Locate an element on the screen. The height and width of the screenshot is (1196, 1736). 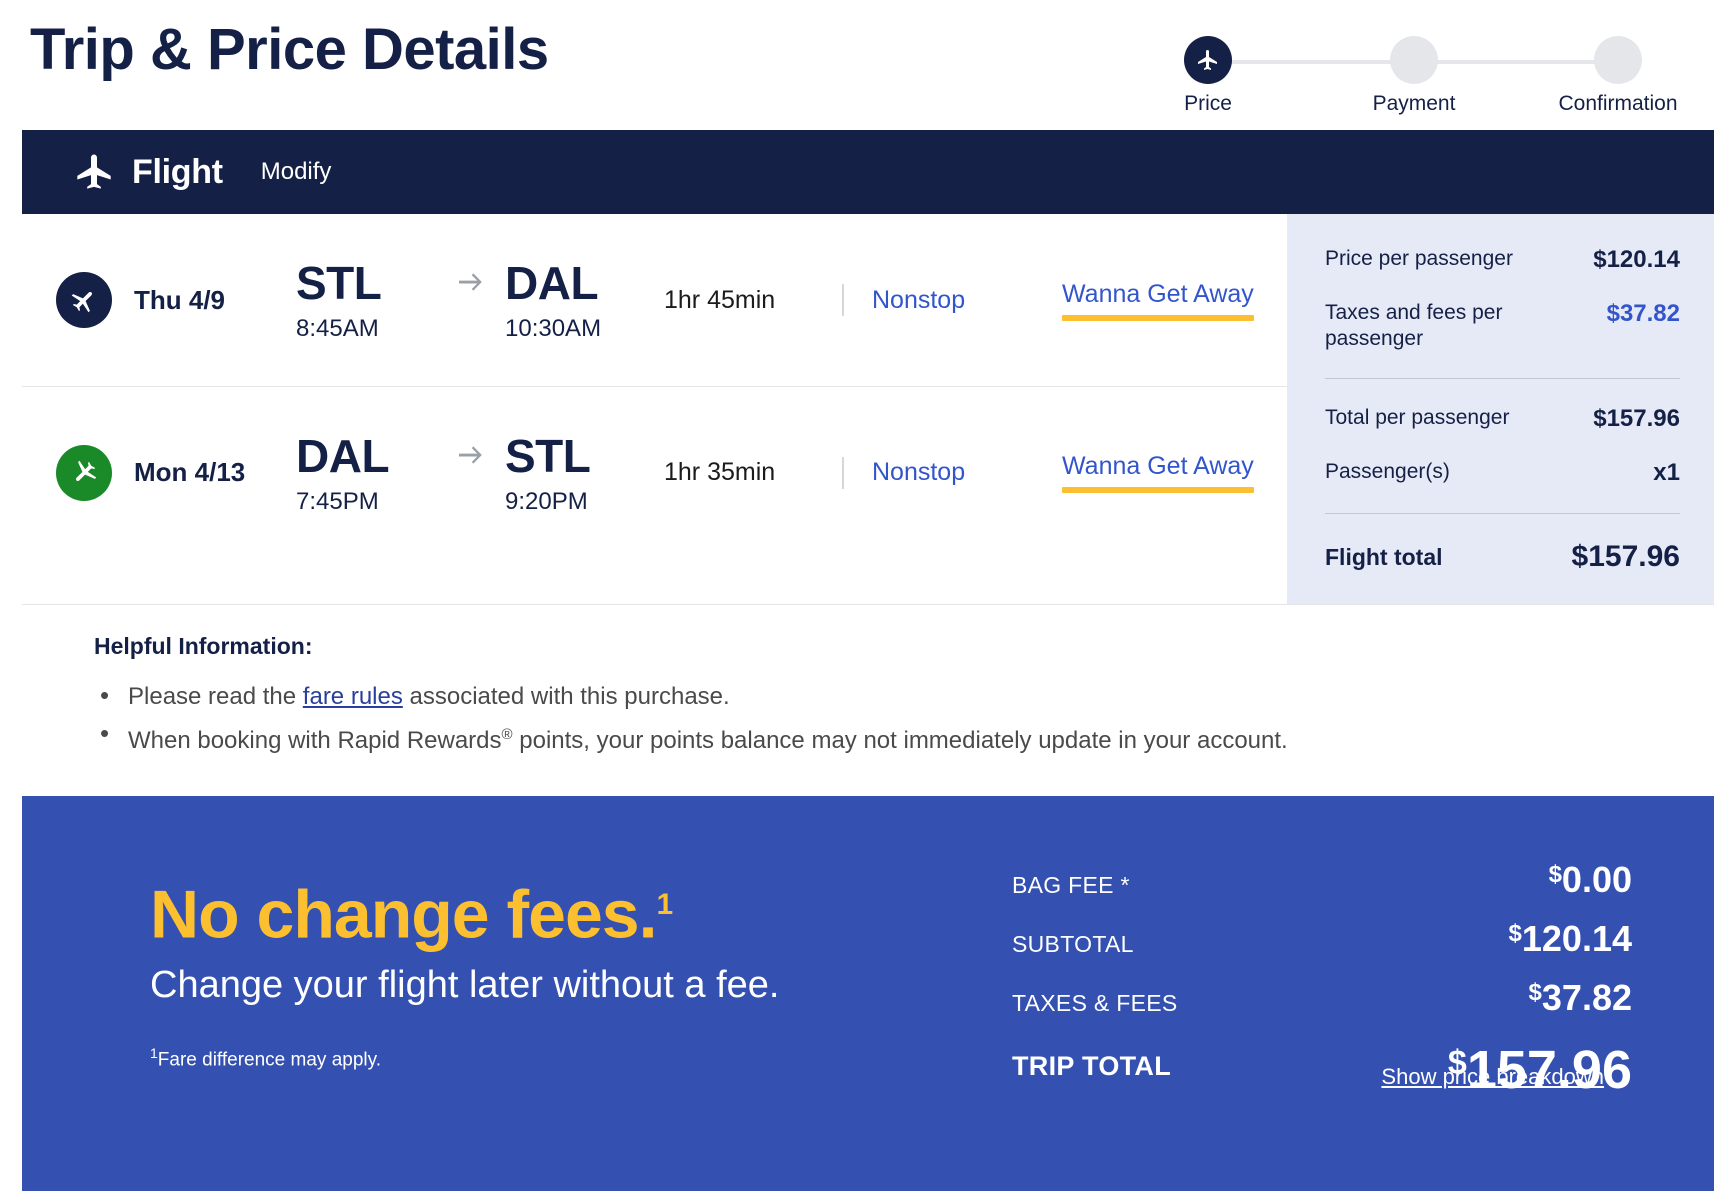
return-origin: DAL 7:45PM is located at coordinates (373, 473).